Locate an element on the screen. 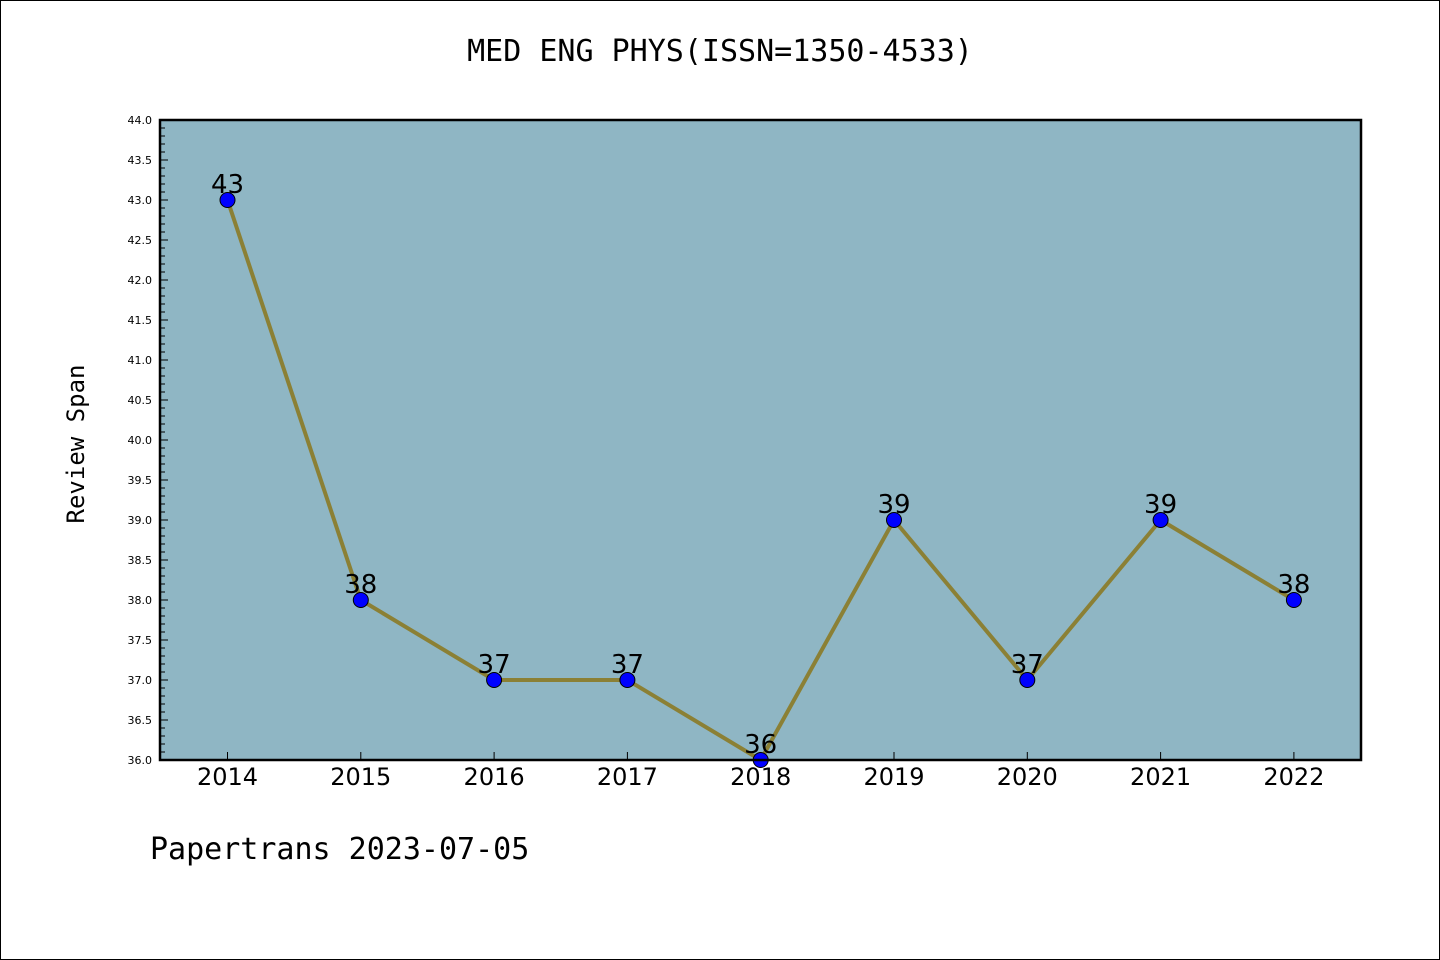 The image size is (1440, 960). y-tick-label: 36.0 is located at coordinates (140, 760).